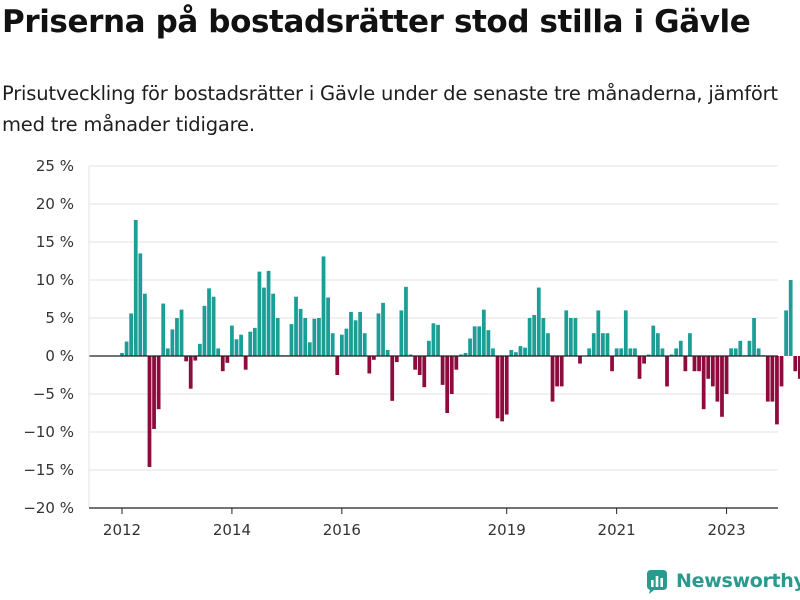 This screenshot has height=600, width=800. Describe the element at coordinates (53, 394) in the screenshot. I see `y-tick-label: −5 %` at that location.